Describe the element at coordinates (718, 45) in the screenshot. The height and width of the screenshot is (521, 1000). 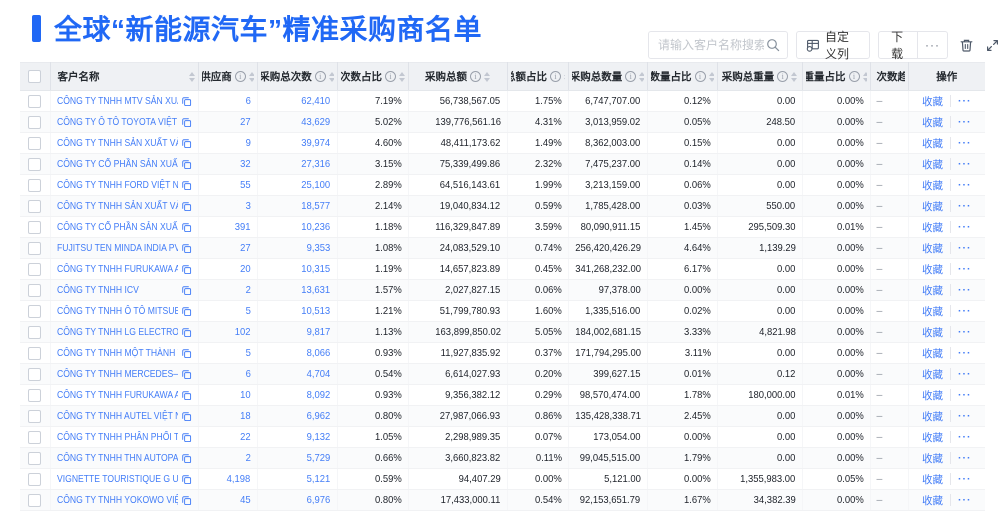
I see `customer-search-box` at that location.